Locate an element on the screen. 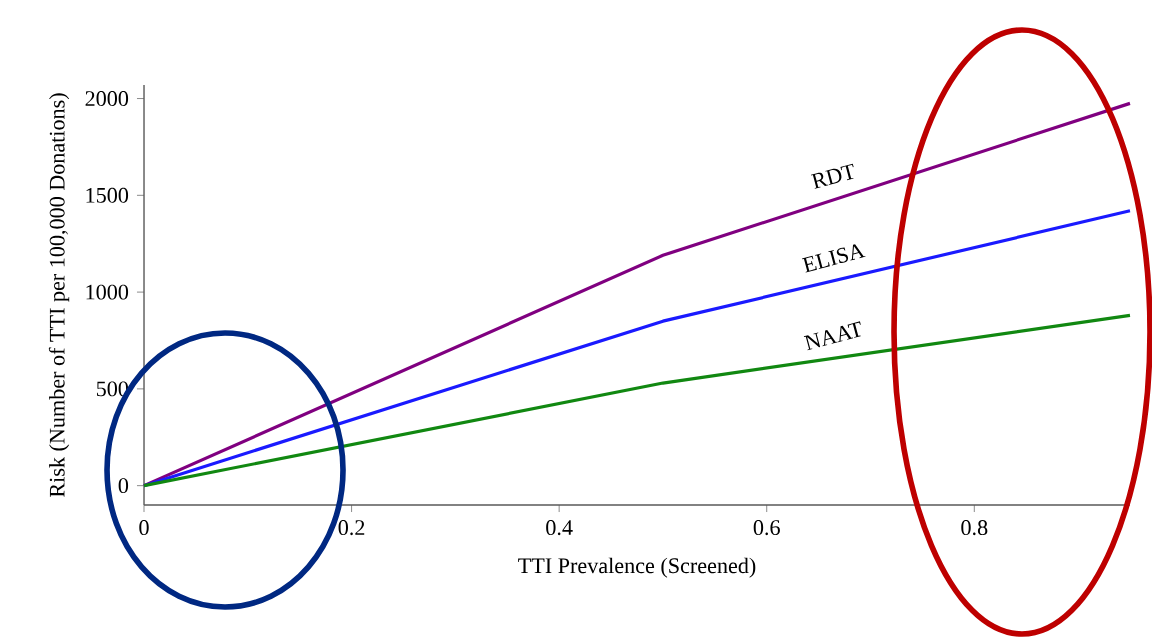 This screenshot has height=640, width=1152. y-tick-label: 0 is located at coordinates (123, 486).